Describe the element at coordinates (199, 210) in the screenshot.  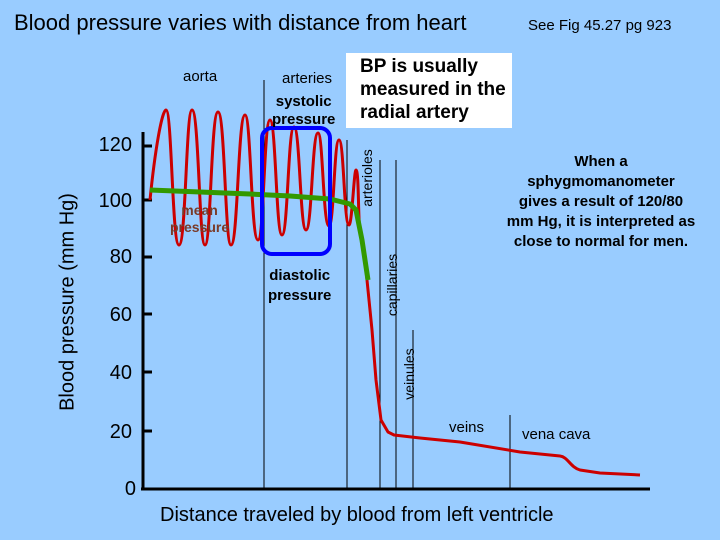
I see `label-mean-line1: mean` at that location.